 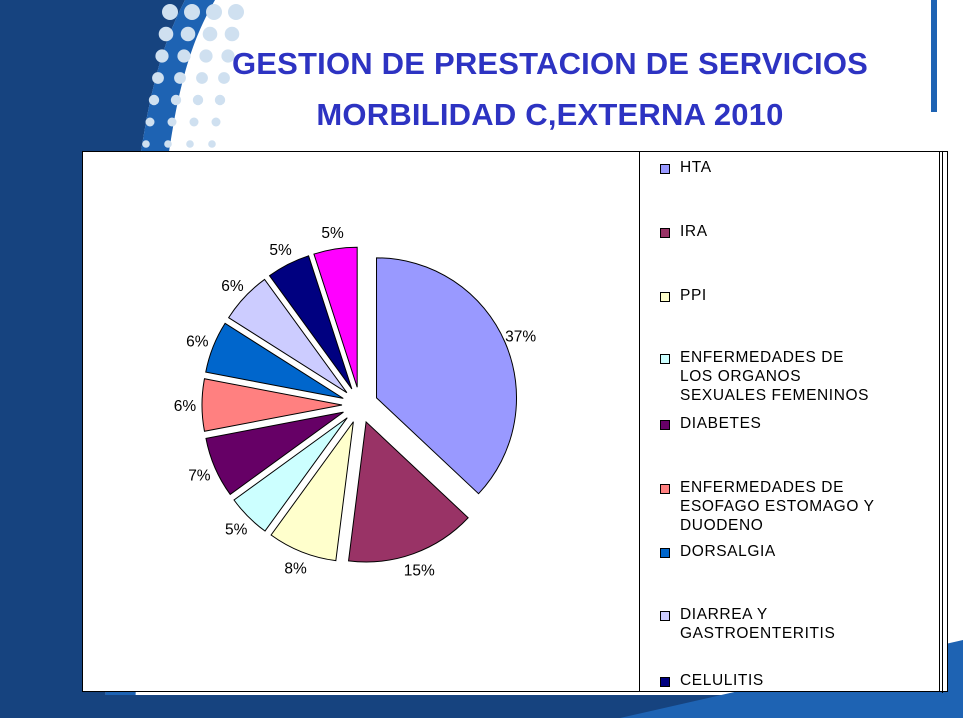 I want to click on decorative-dots, so click(x=193, y=76).